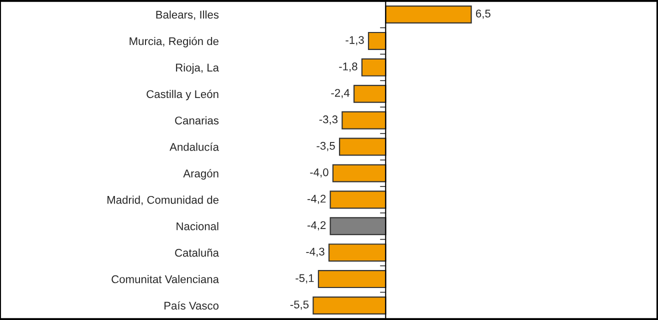 Image resolution: width=658 pixels, height=320 pixels. What do you see at coordinates (197, 252) in the screenshot?
I see `y-tick-label: Cataluña` at bounding box center [197, 252].